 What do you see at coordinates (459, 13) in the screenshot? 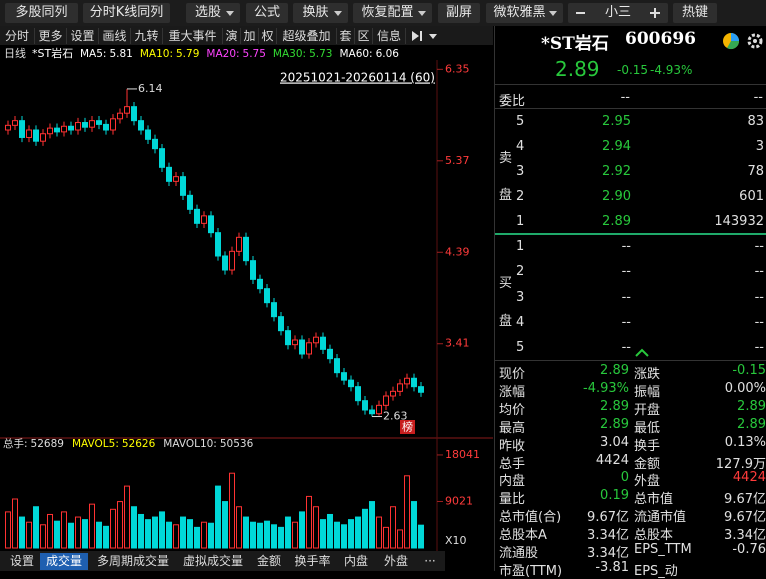
I see `toolbar-button: 副屏` at bounding box center [459, 13].